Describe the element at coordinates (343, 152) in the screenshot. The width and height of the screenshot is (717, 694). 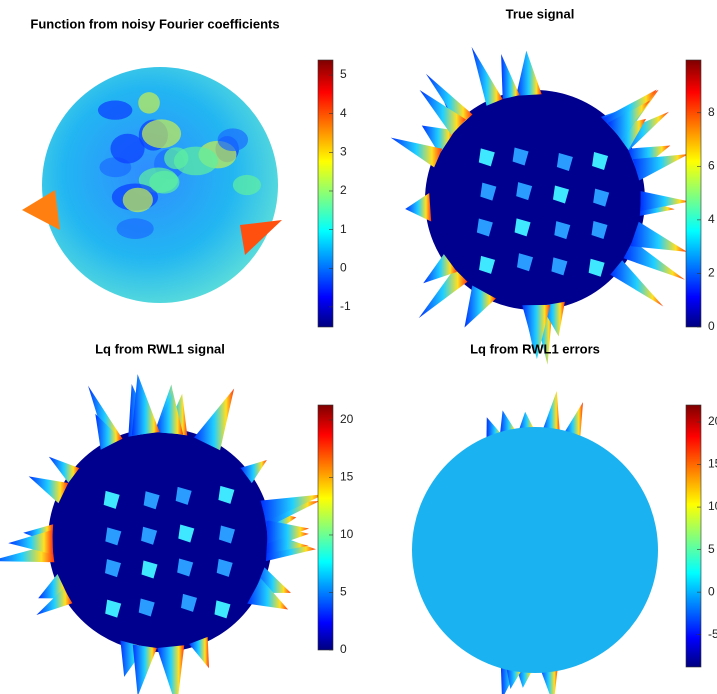
I see `colorbar-tick-label: 3` at that location.